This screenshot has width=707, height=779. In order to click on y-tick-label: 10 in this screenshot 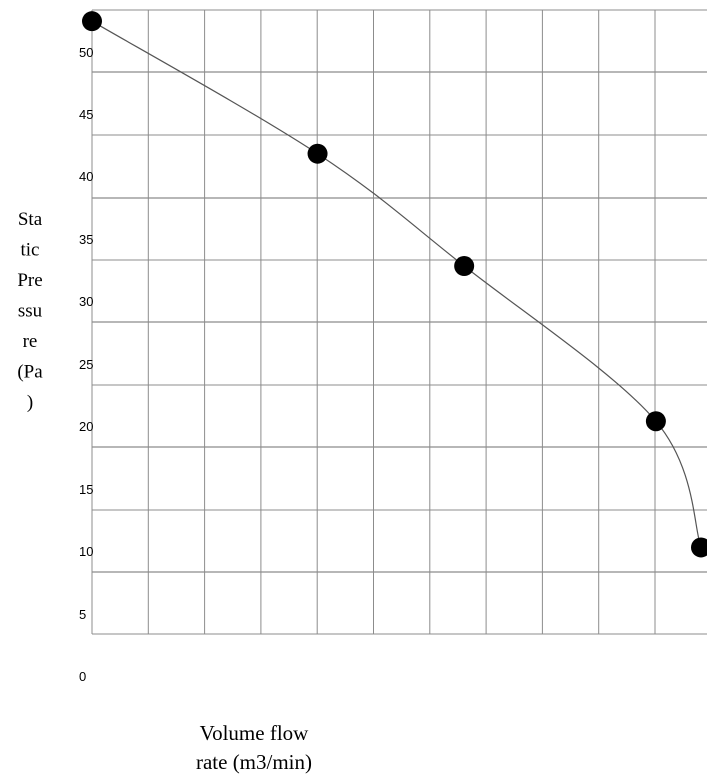, I will do `click(86, 551)`.